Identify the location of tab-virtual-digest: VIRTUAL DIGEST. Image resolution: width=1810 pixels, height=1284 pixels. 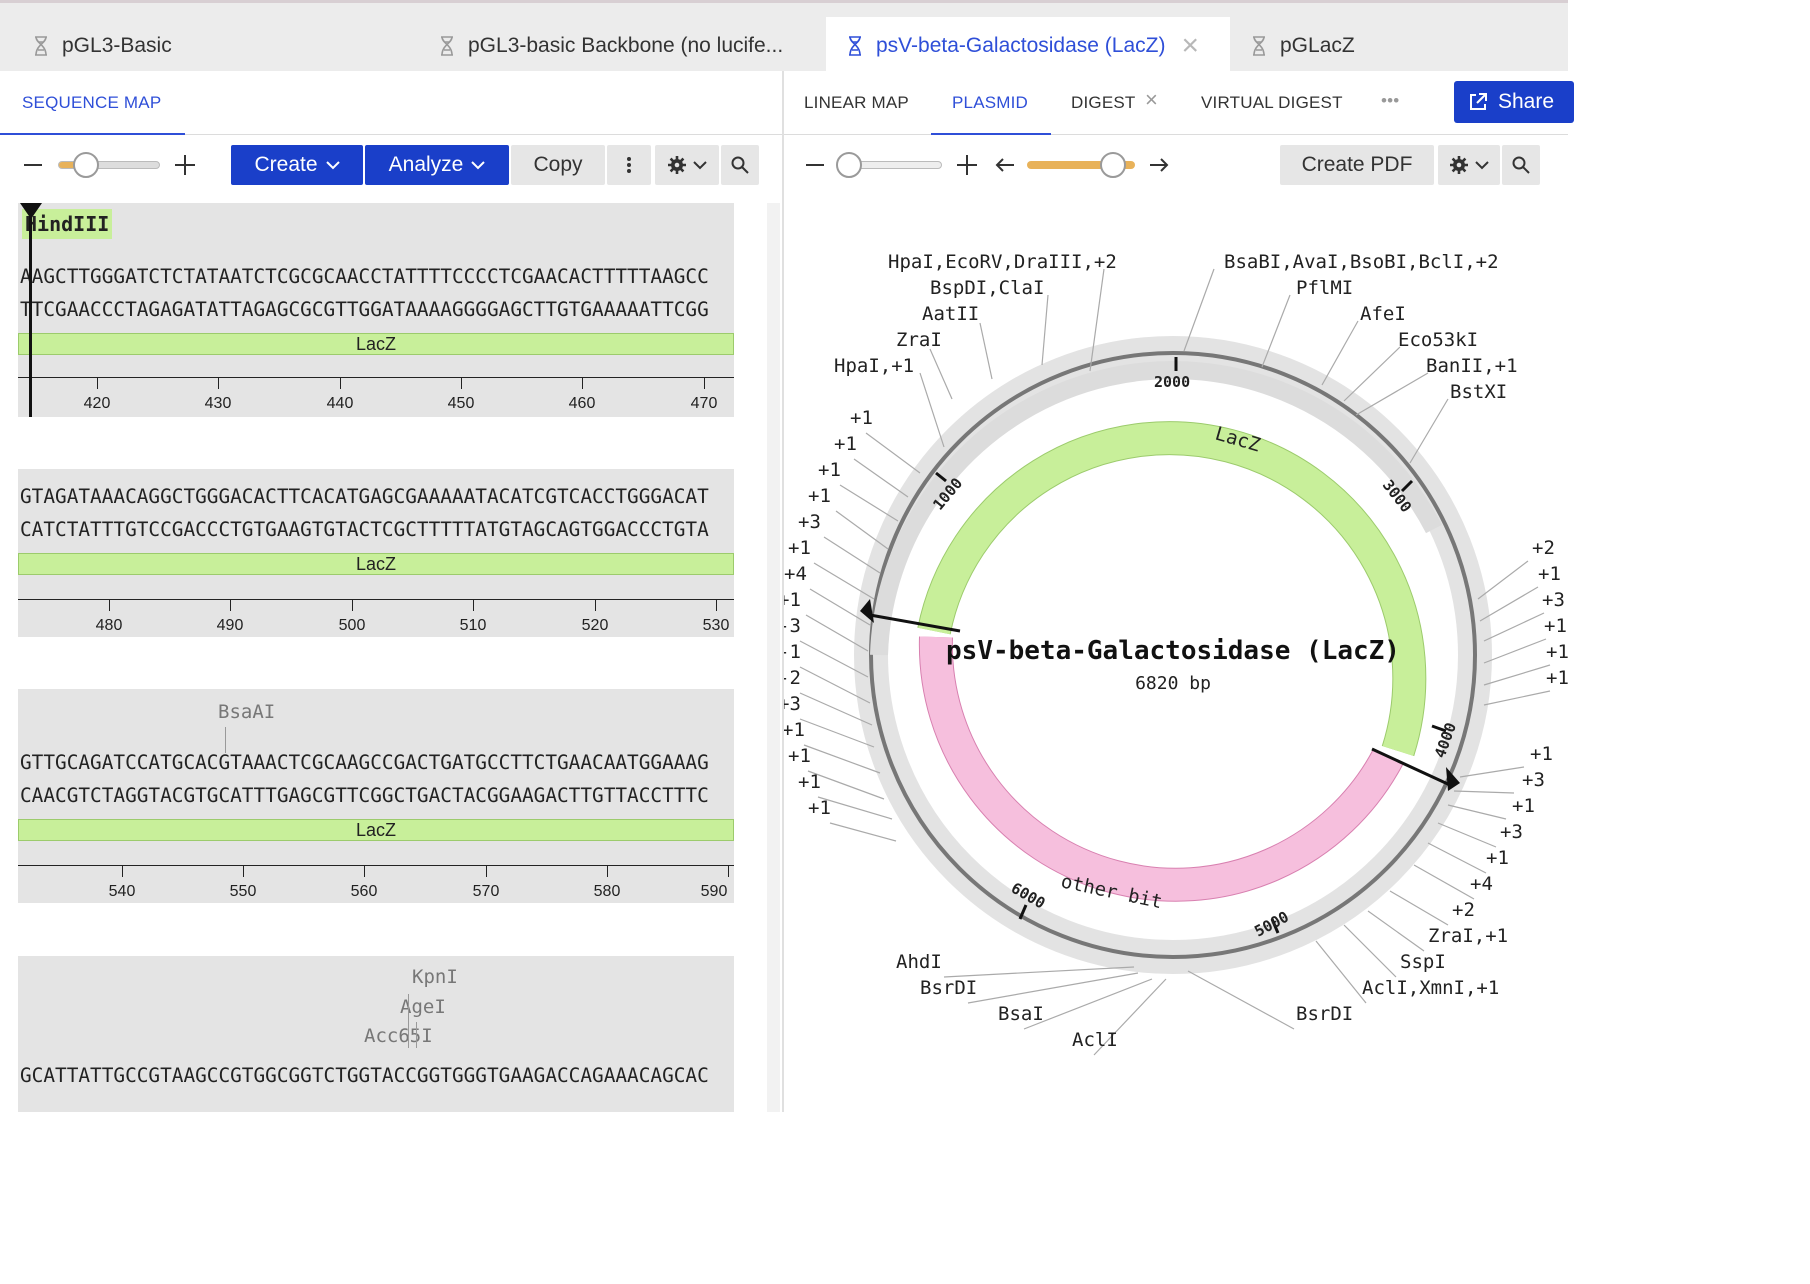
(1272, 102).